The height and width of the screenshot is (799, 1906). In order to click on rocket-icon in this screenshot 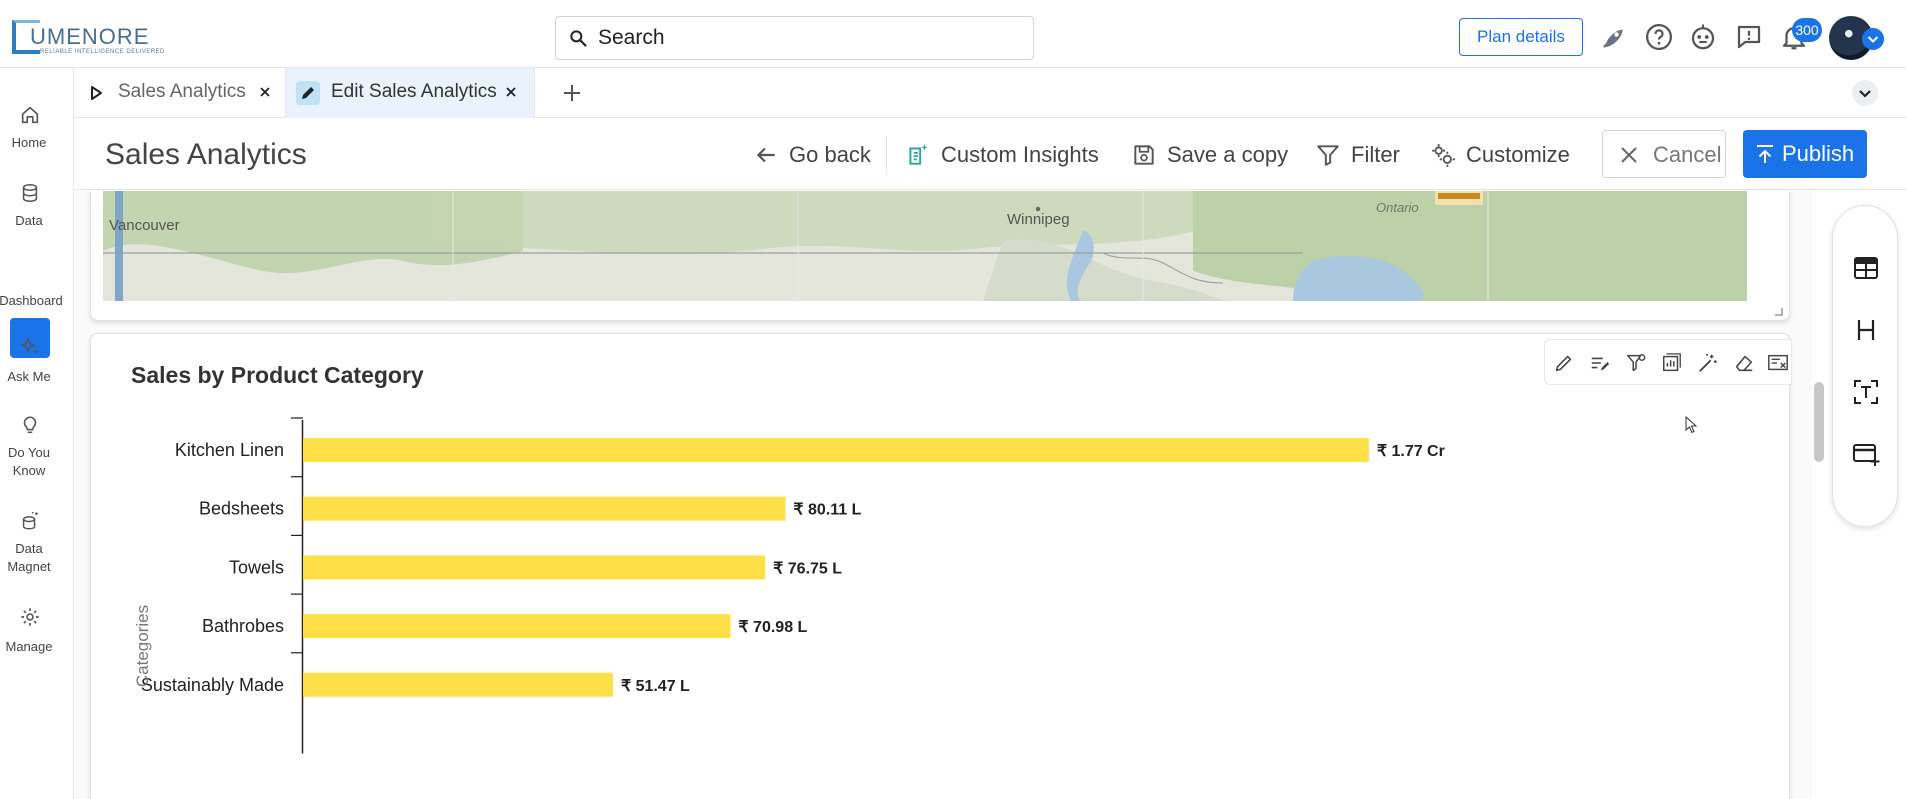, I will do `click(1614, 37)`.